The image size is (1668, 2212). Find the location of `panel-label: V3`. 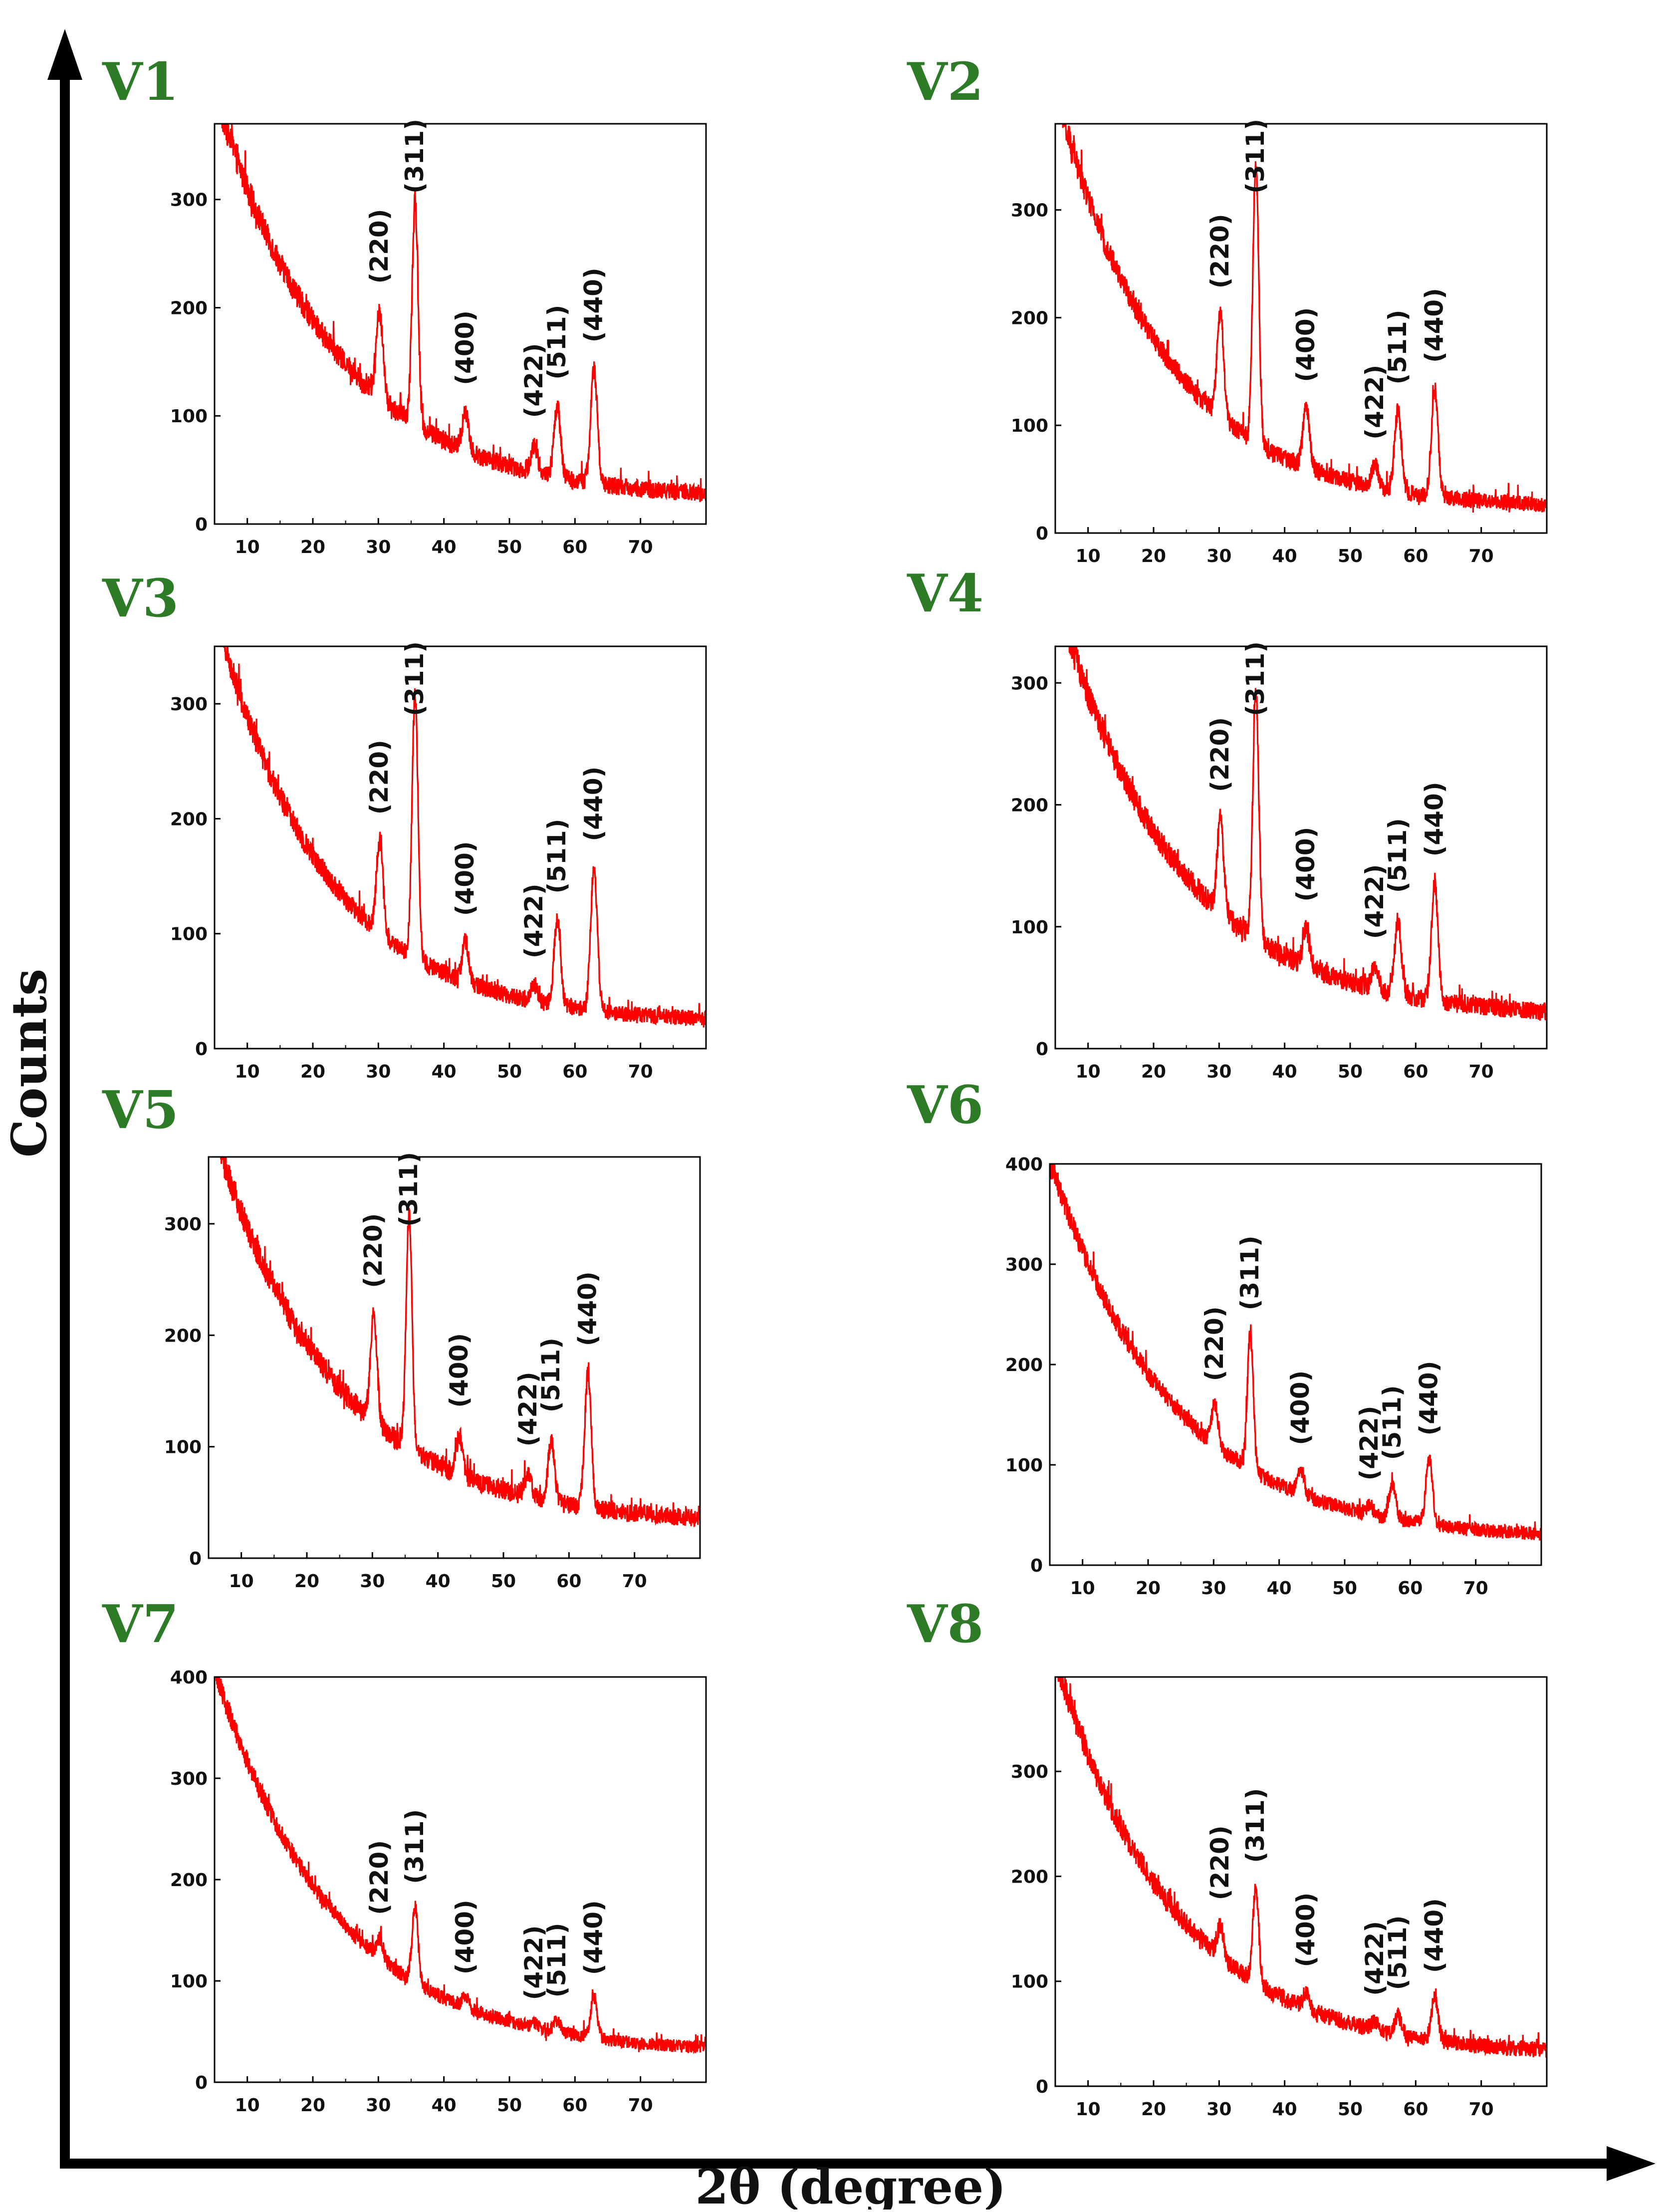

panel-label: V3 is located at coordinates (140, 598).